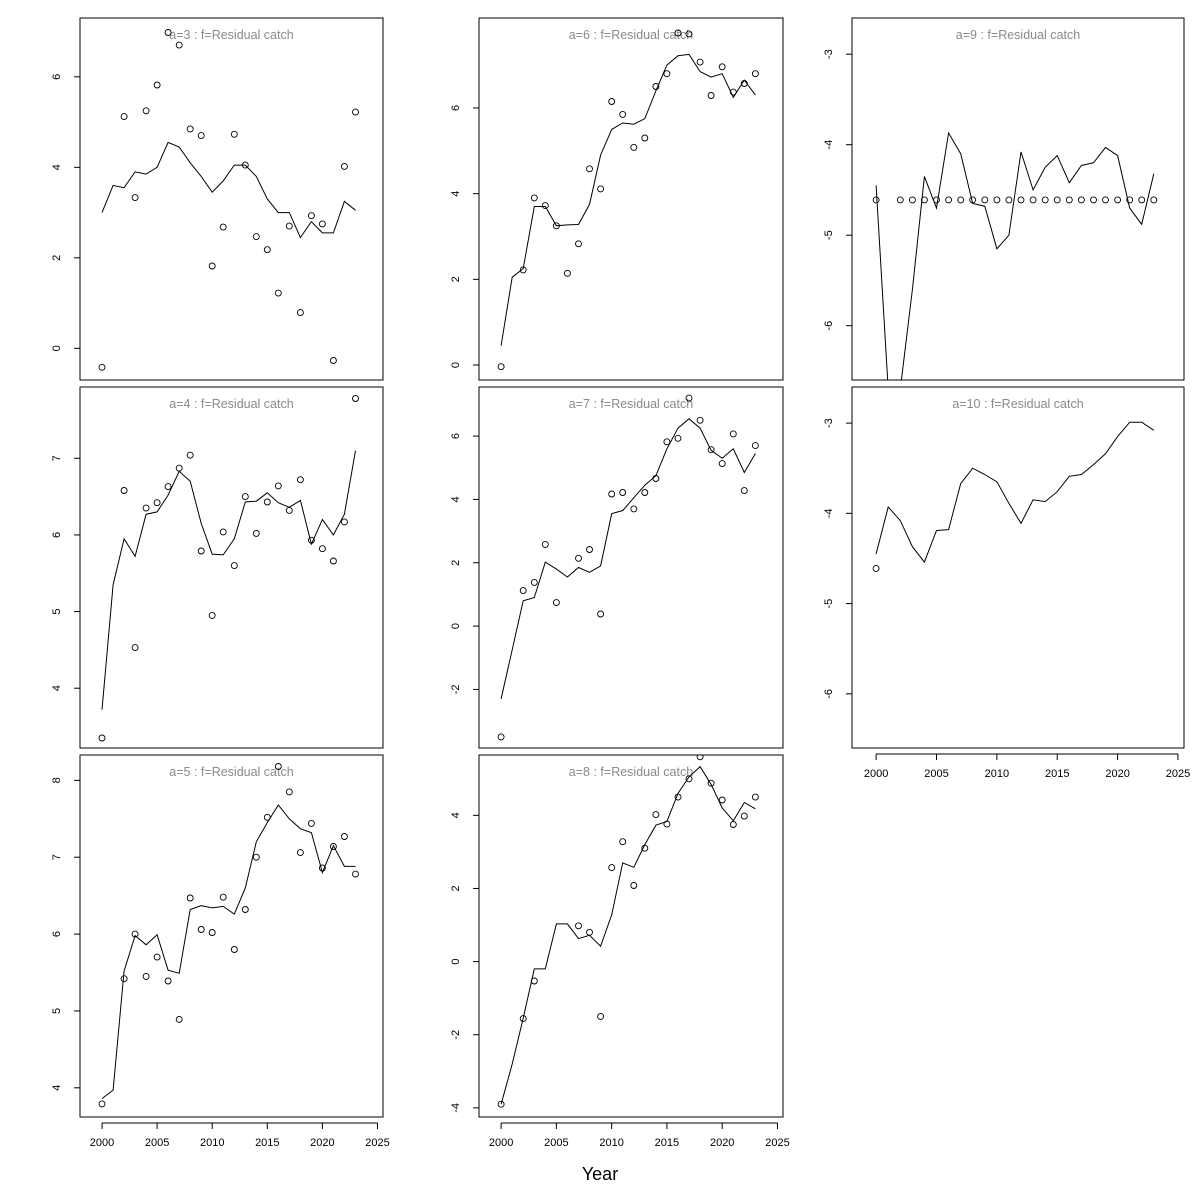 This screenshot has height=1200, width=1200. I want to click on panel-a=6: a=6 : f=Residual catch 0 2 4 6, so click(617, 199).